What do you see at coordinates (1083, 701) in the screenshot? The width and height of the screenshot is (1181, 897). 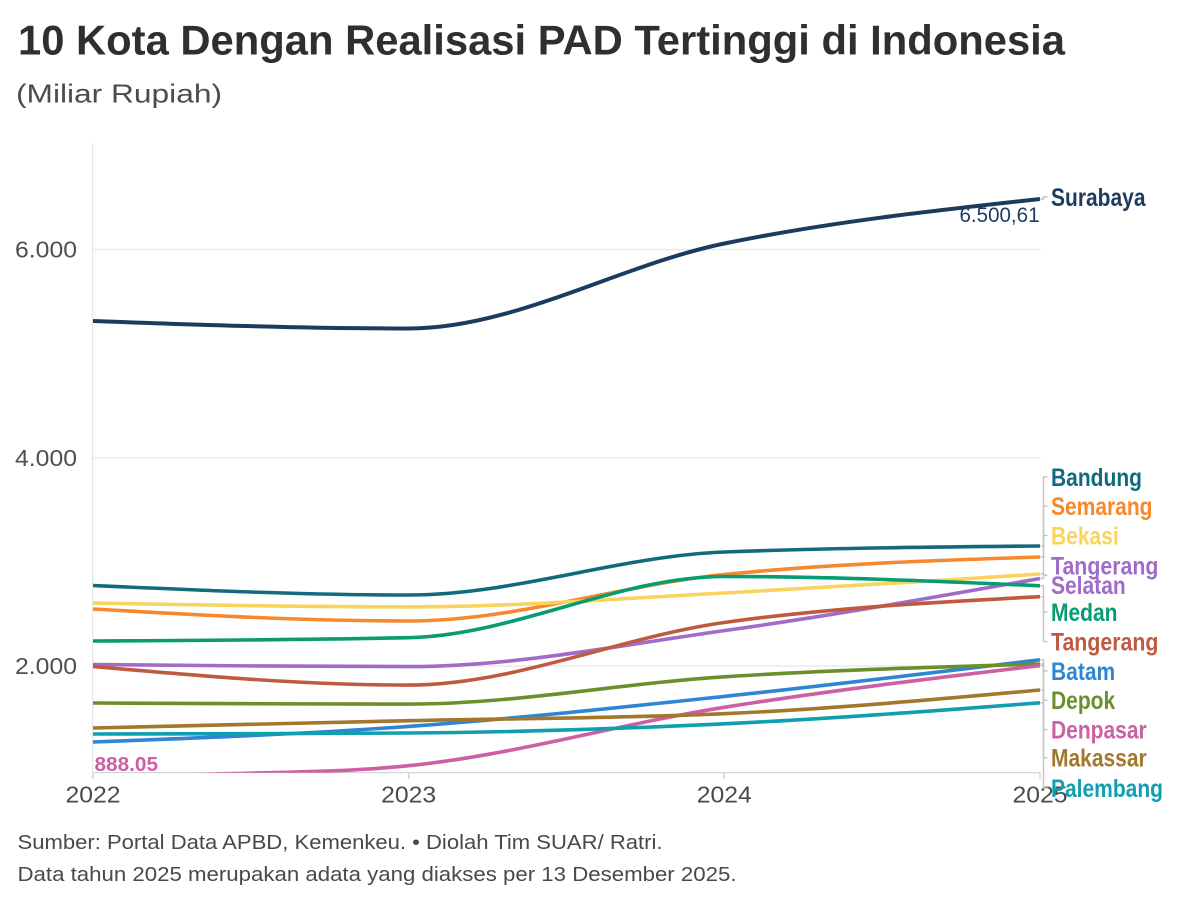 I see `svg-text: Depok` at bounding box center [1083, 701].